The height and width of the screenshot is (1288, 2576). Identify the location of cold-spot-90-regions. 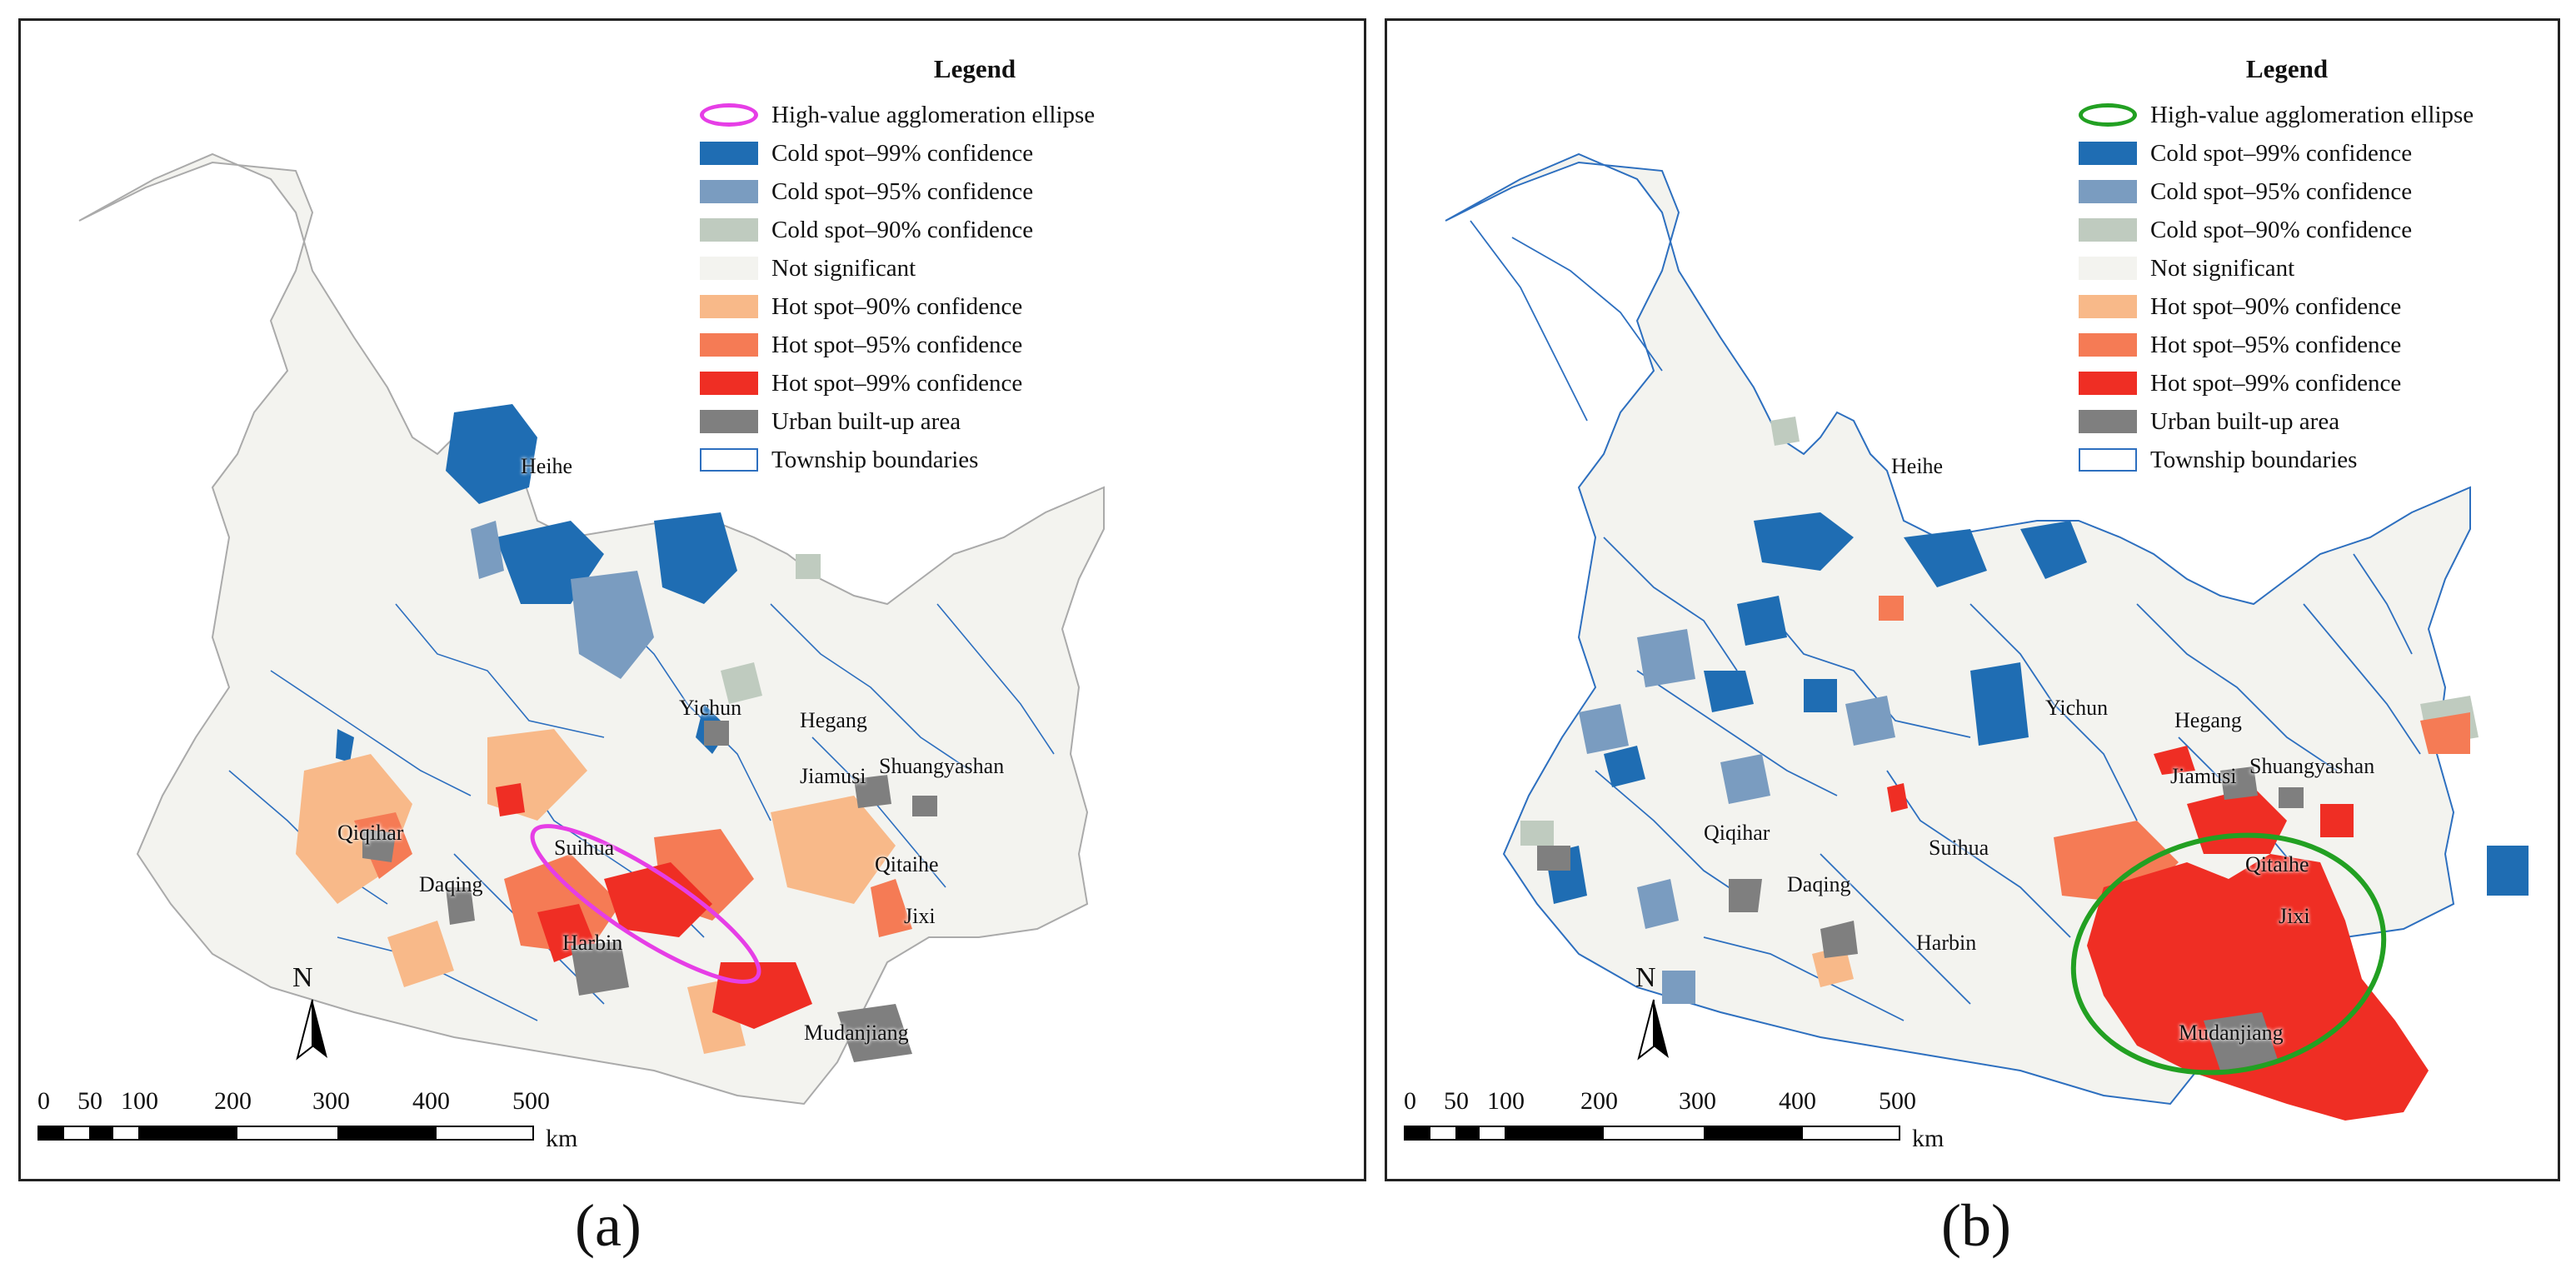
(771, 629).